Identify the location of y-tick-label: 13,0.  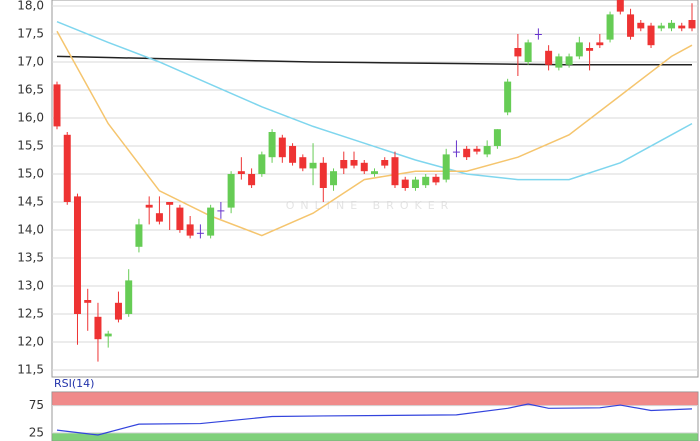
(30, 286).